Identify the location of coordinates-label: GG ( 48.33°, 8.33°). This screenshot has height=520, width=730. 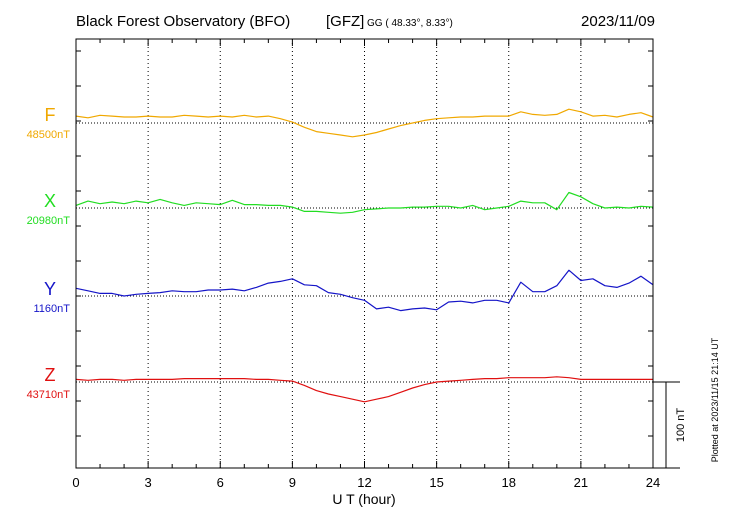
(410, 23).